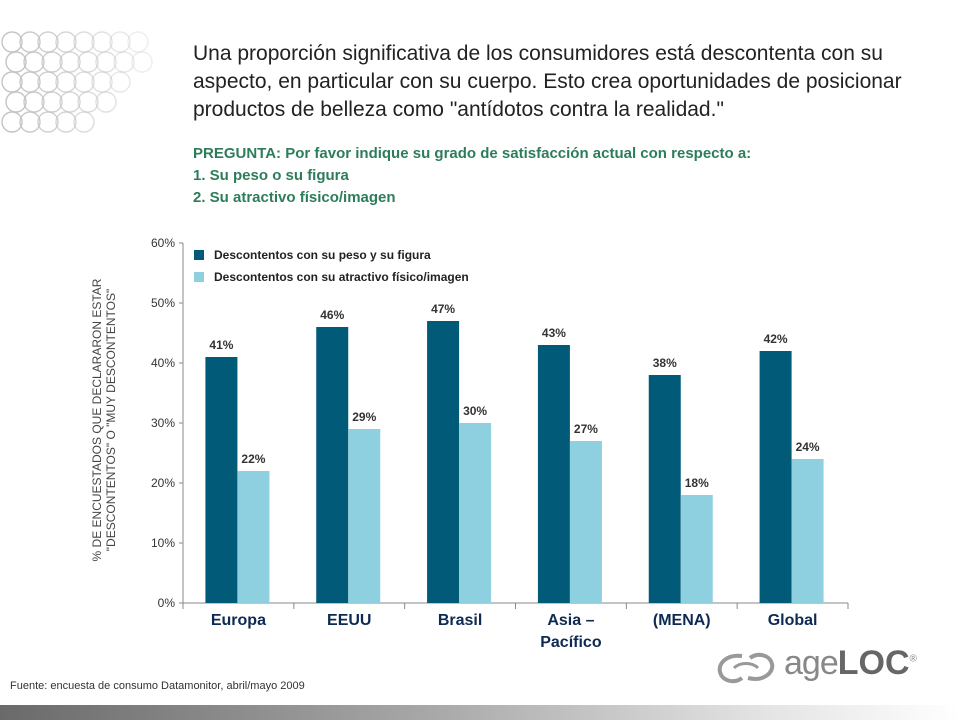  I want to click on y-tick-label: 50%, so click(163, 303).